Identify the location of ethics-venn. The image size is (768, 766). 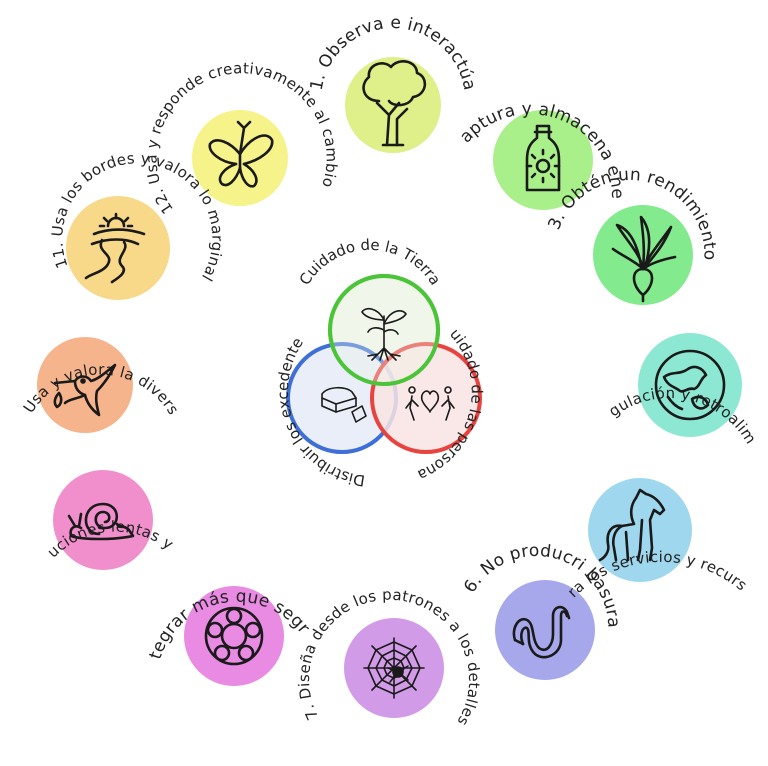
(384, 364).